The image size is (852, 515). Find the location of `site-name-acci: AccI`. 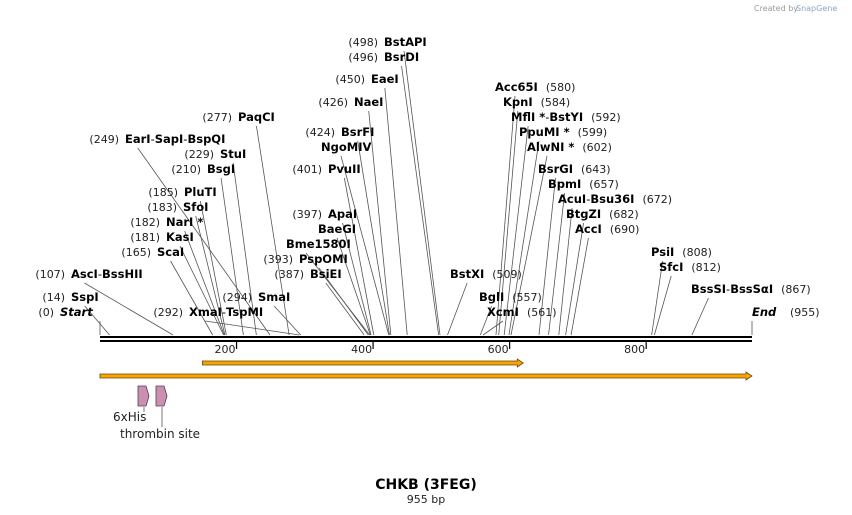

site-name-acci: AccI is located at coordinates (588, 229).